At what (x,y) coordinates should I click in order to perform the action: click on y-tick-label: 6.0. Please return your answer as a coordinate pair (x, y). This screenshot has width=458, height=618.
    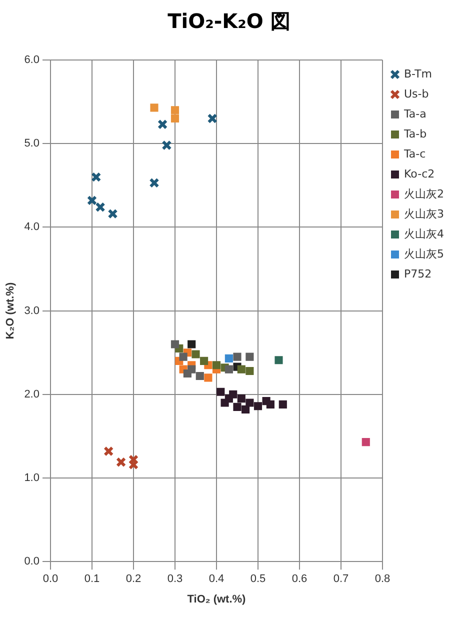
    Looking at the image, I should click on (32, 60).